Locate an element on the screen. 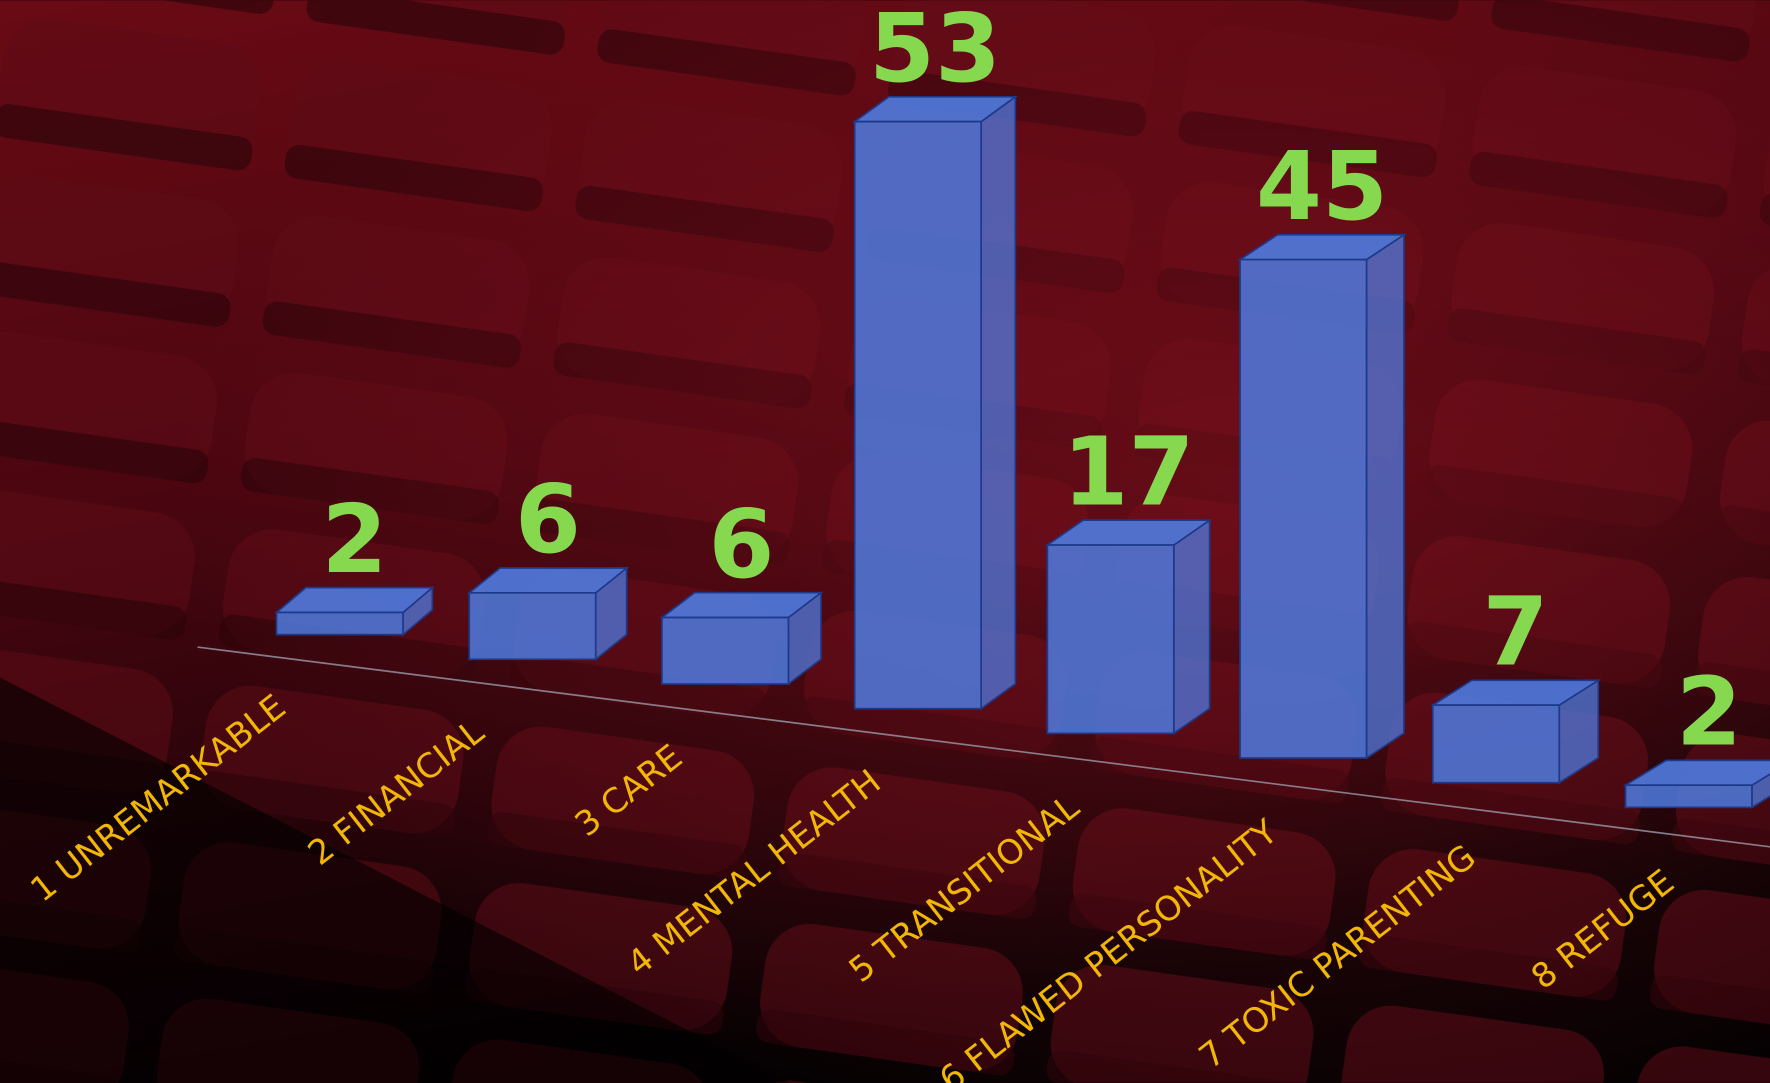  data-label: 53 is located at coordinates (935, 52).